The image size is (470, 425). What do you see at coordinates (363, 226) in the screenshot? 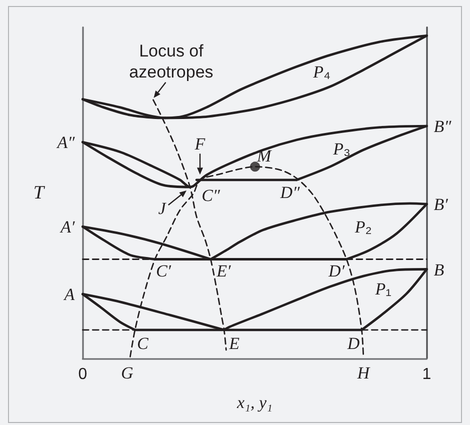
I see `annotation: P₂` at bounding box center [363, 226].